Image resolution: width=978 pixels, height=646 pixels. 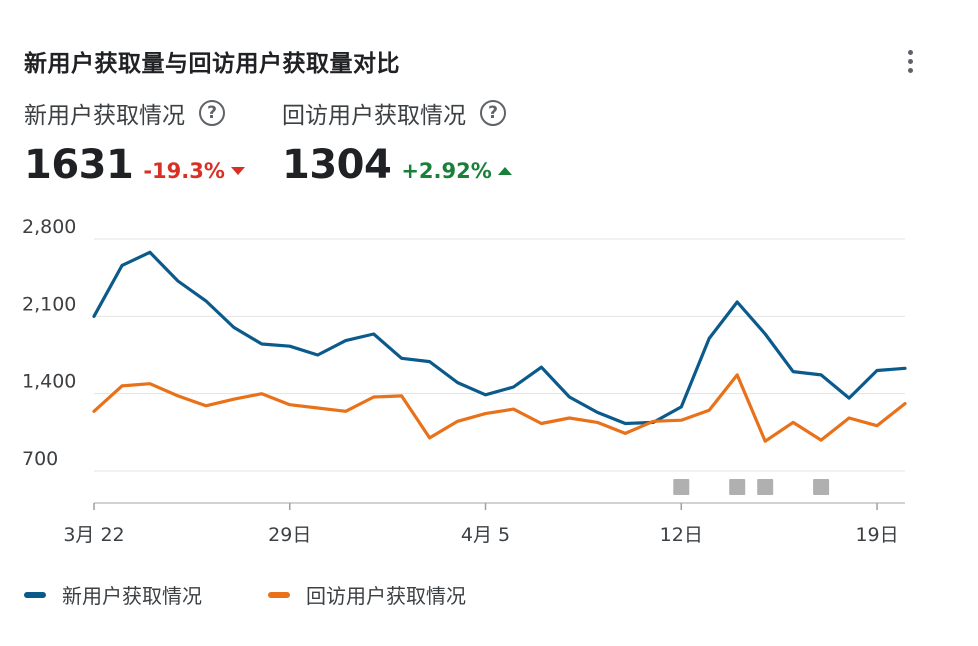 What do you see at coordinates (212, 64) in the screenshot?
I see `card-title: 新用户获取量与回访用户获取量对比` at bounding box center [212, 64].